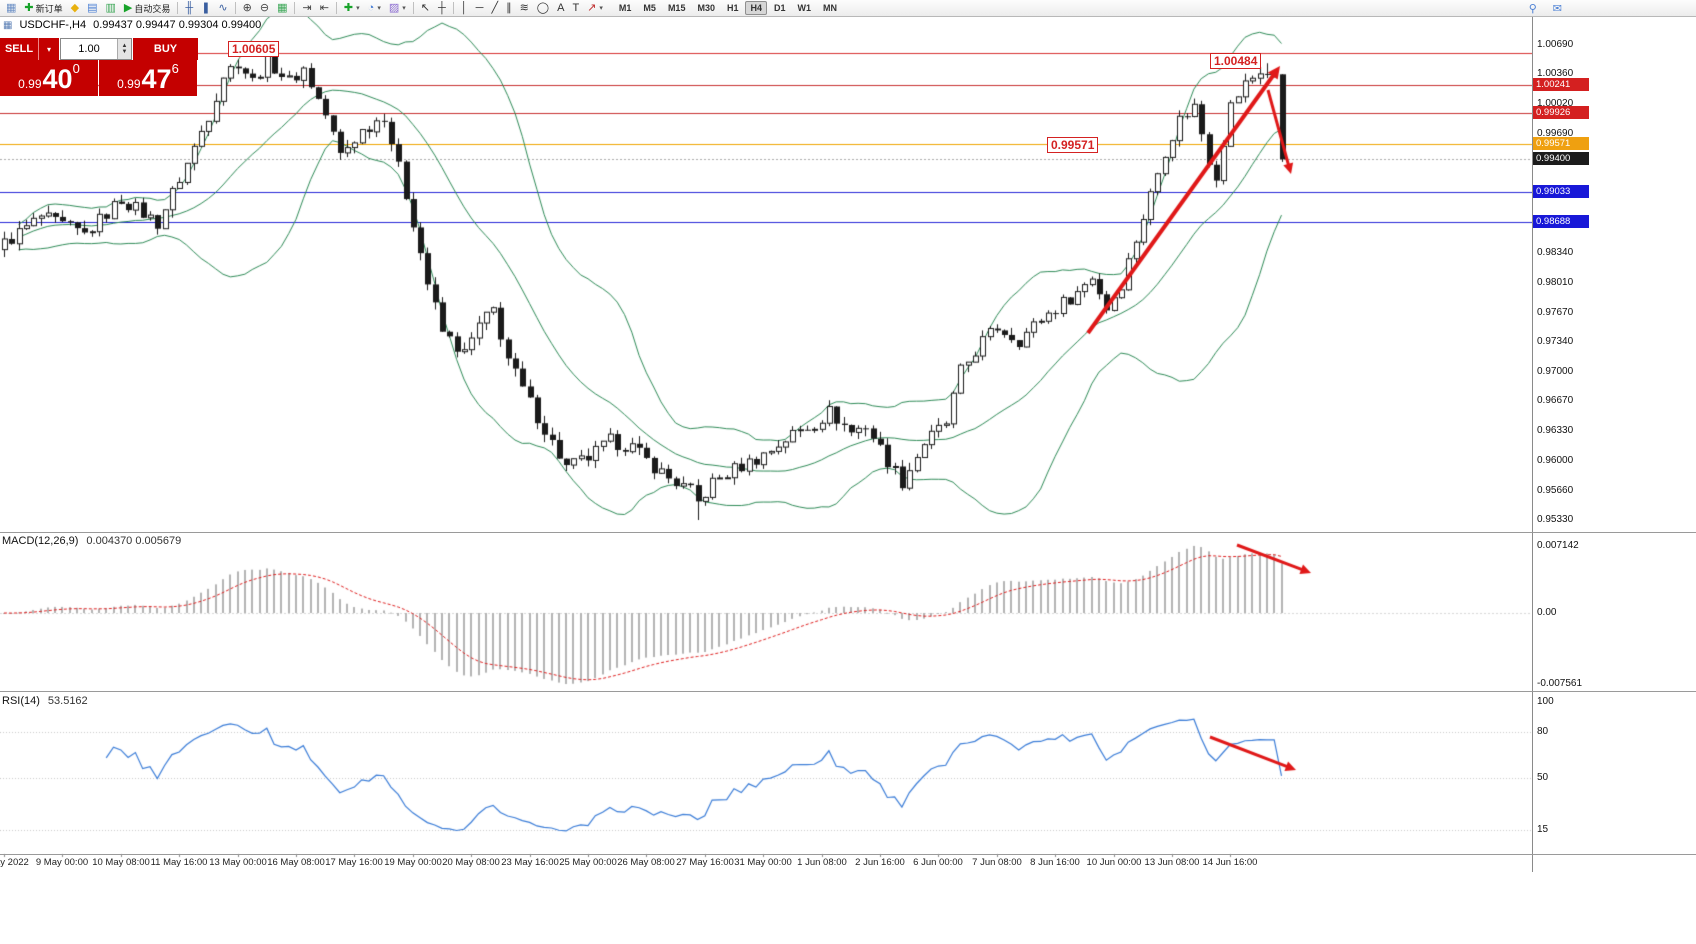 This screenshot has height=944, width=1696. What do you see at coordinates (592, 7) in the screenshot?
I see `arrows-tool-button: ↗` at bounding box center [592, 7].